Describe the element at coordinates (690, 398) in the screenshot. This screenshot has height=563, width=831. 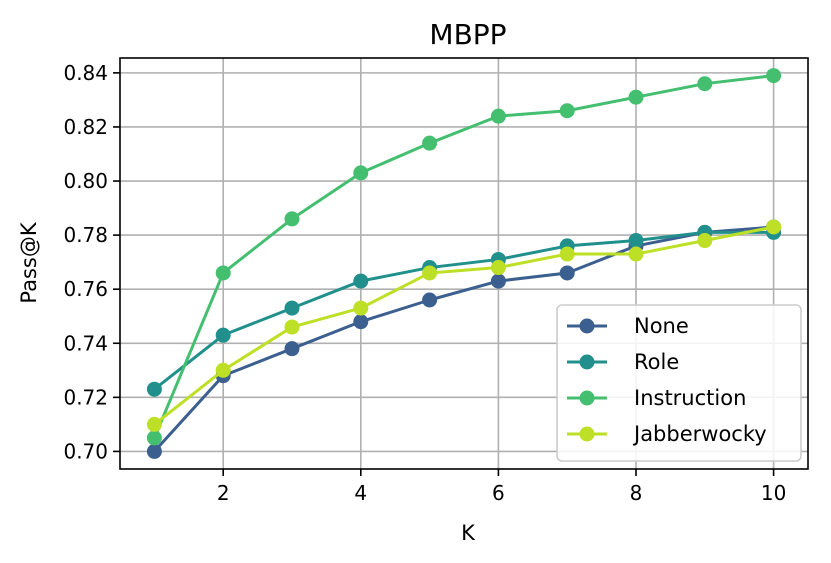
I see `legend-label: Instruction` at that location.